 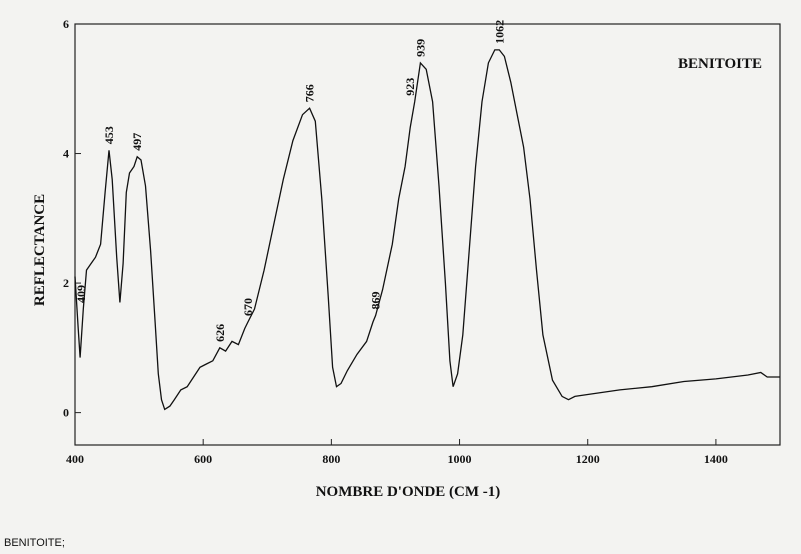 What do you see at coordinates (310, 93) in the screenshot?
I see `peak-label: 766` at bounding box center [310, 93].